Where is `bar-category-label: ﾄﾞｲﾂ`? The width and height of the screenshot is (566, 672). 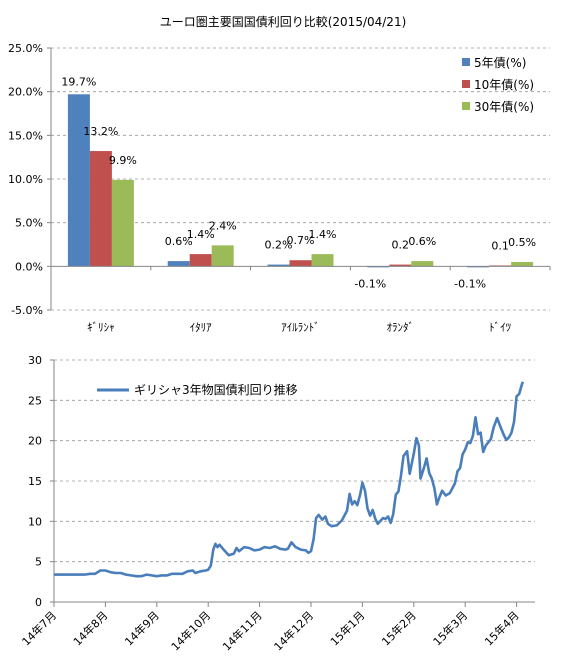 bar-category-label: ﾄﾞｲﾂ is located at coordinates (500, 327).